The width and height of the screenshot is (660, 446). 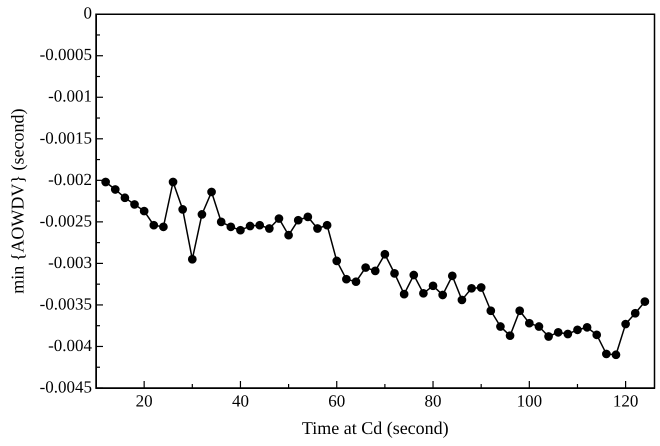 What do you see at coordinates (529, 401) in the screenshot?
I see `x-tick-label: 100` at bounding box center [529, 401].